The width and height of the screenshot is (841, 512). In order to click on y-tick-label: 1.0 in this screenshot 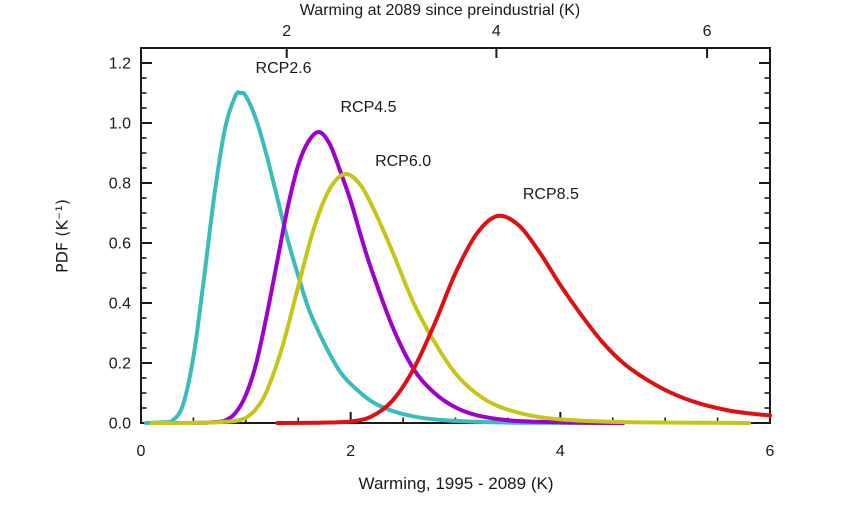, I will do `click(120, 124)`.